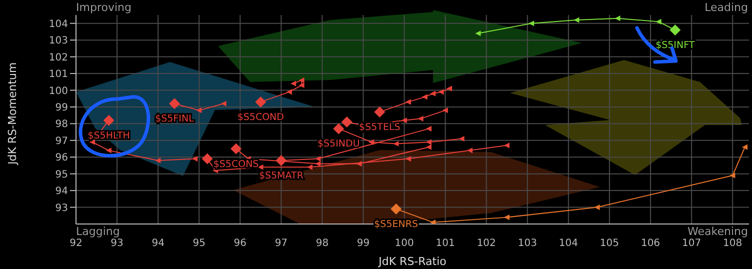  Describe the element at coordinates (568, 244) in the screenshot. I see `x-tick-label: 104` at that location.